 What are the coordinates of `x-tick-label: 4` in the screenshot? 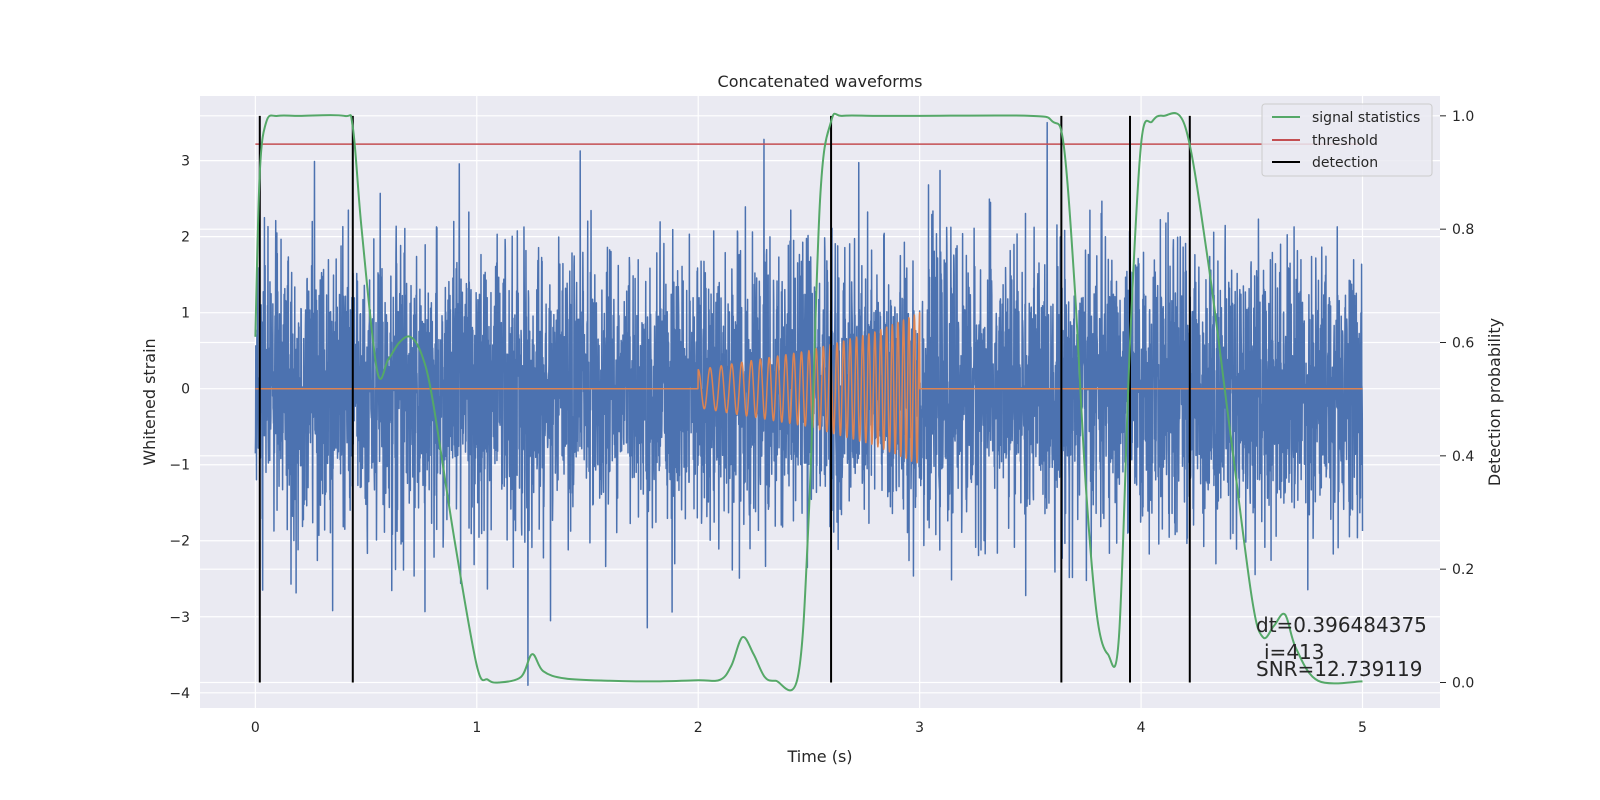 It's located at (1141, 728).